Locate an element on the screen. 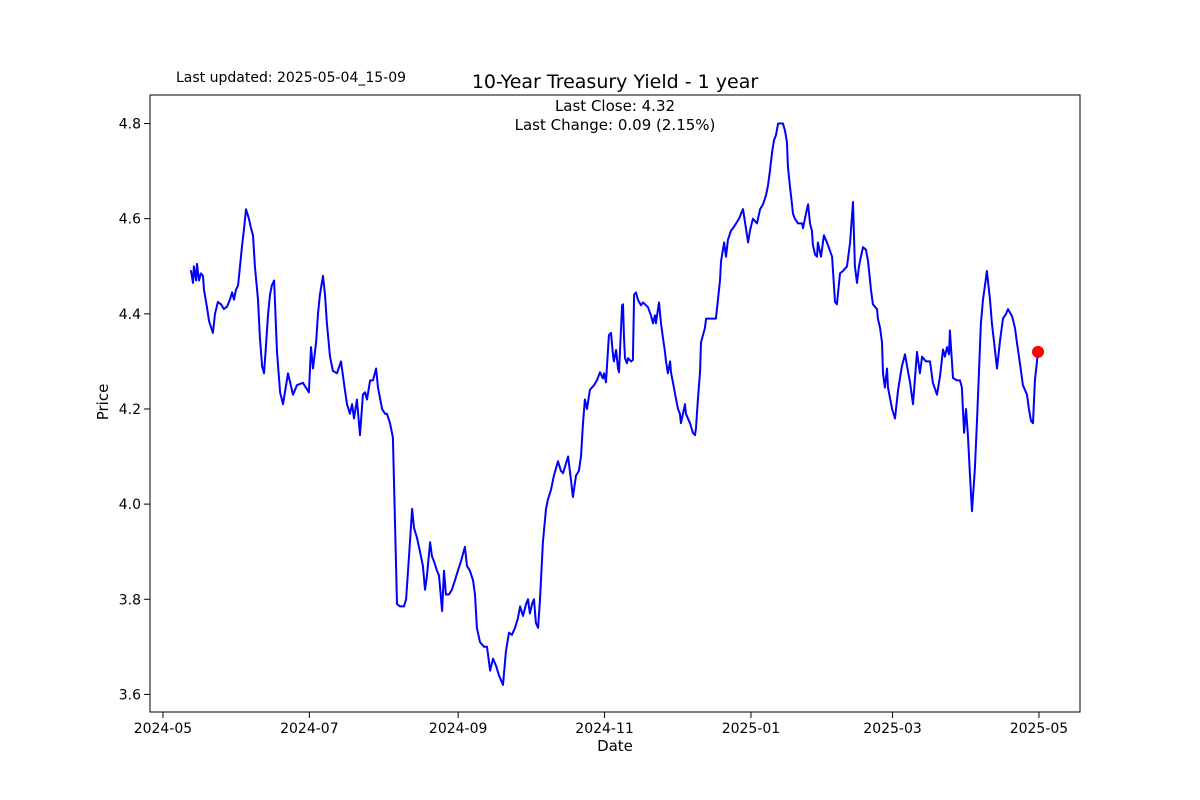 The image size is (1200, 800). x-tick-label: 2025-05 is located at coordinates (1039, 729).